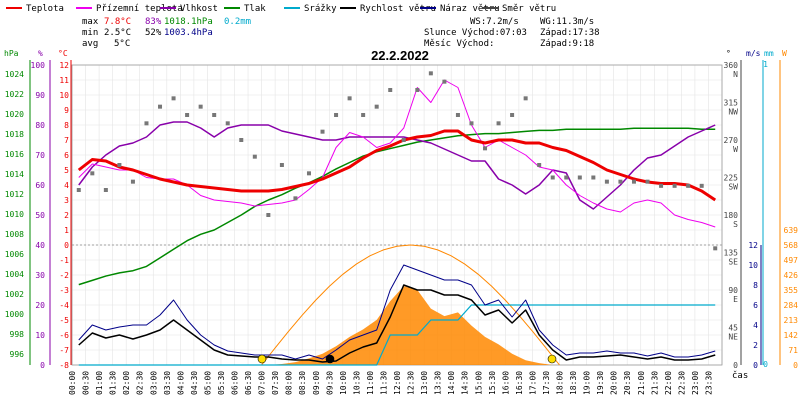  I want to click on series-teplota, so click(397, 165).